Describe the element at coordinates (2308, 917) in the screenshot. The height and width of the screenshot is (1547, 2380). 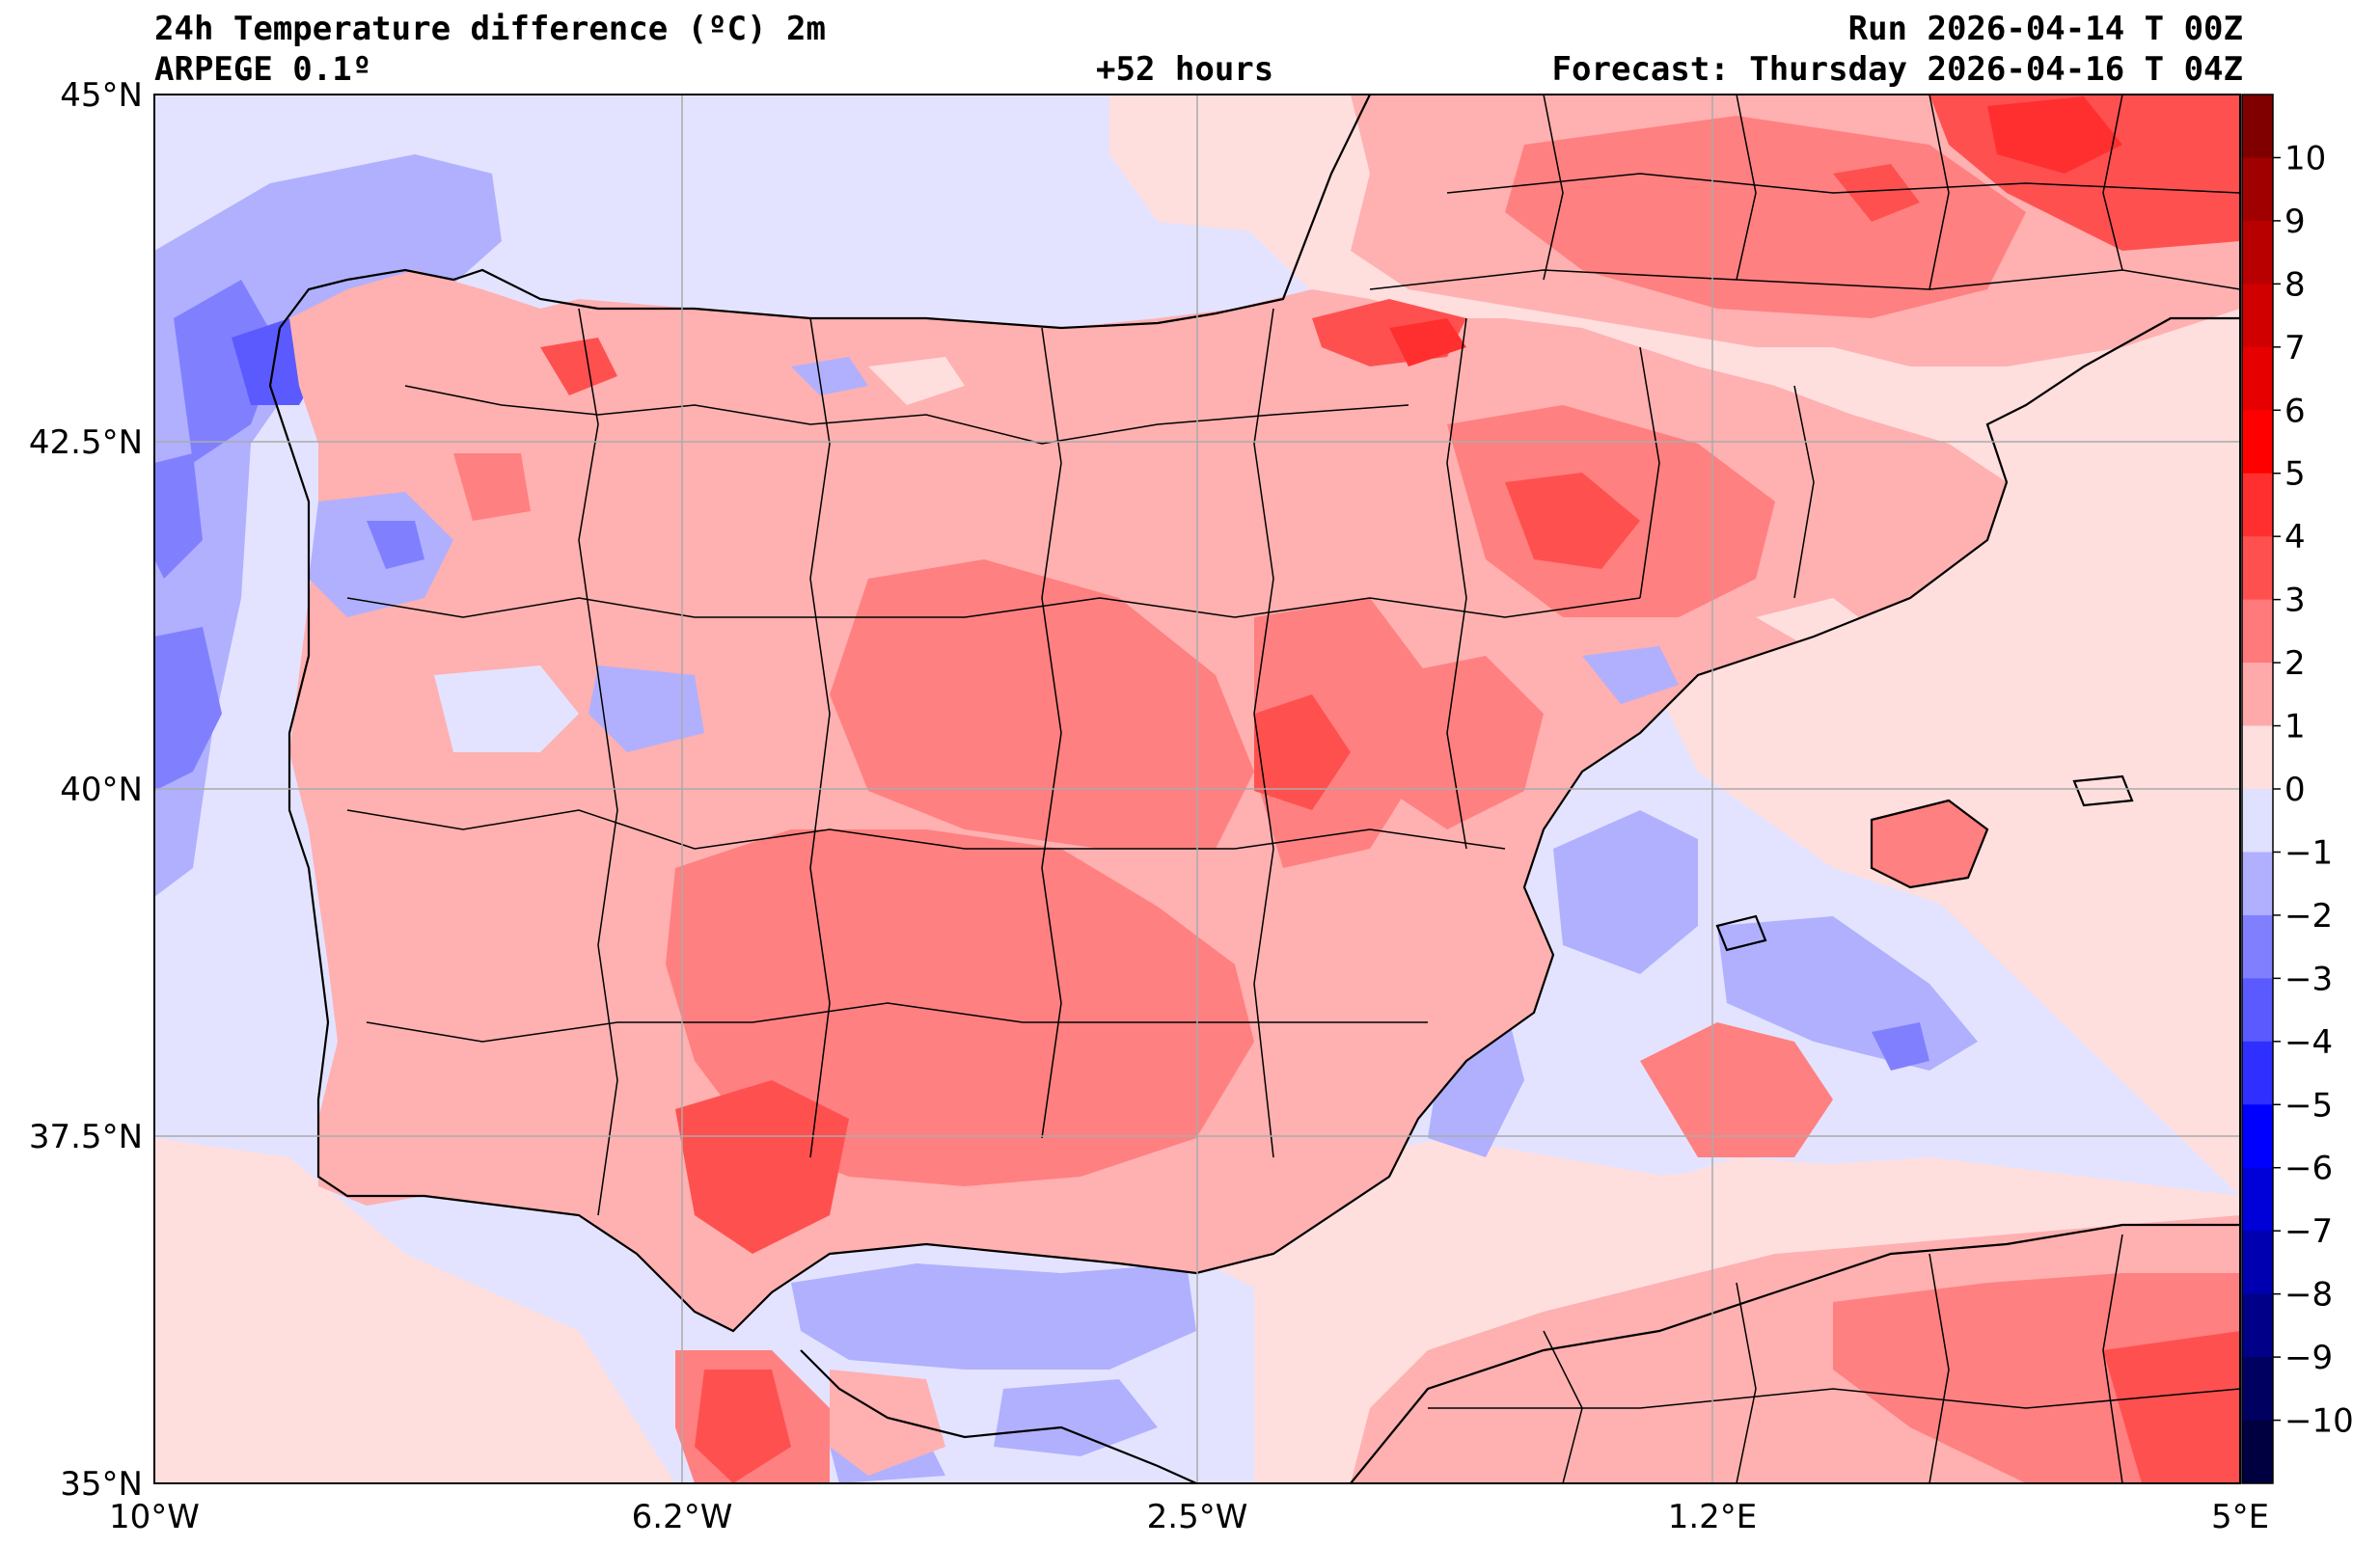
I see `colorbar-level-label: −2` at that location.